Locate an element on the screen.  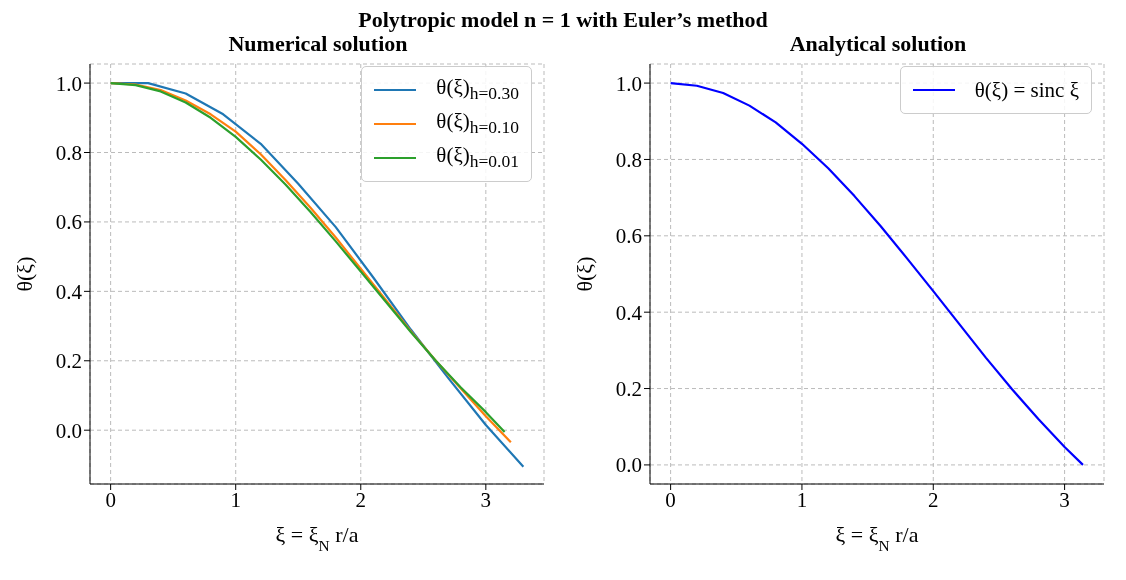
chart-subtitle: Analytical solution is located at coordinates (878, 43).